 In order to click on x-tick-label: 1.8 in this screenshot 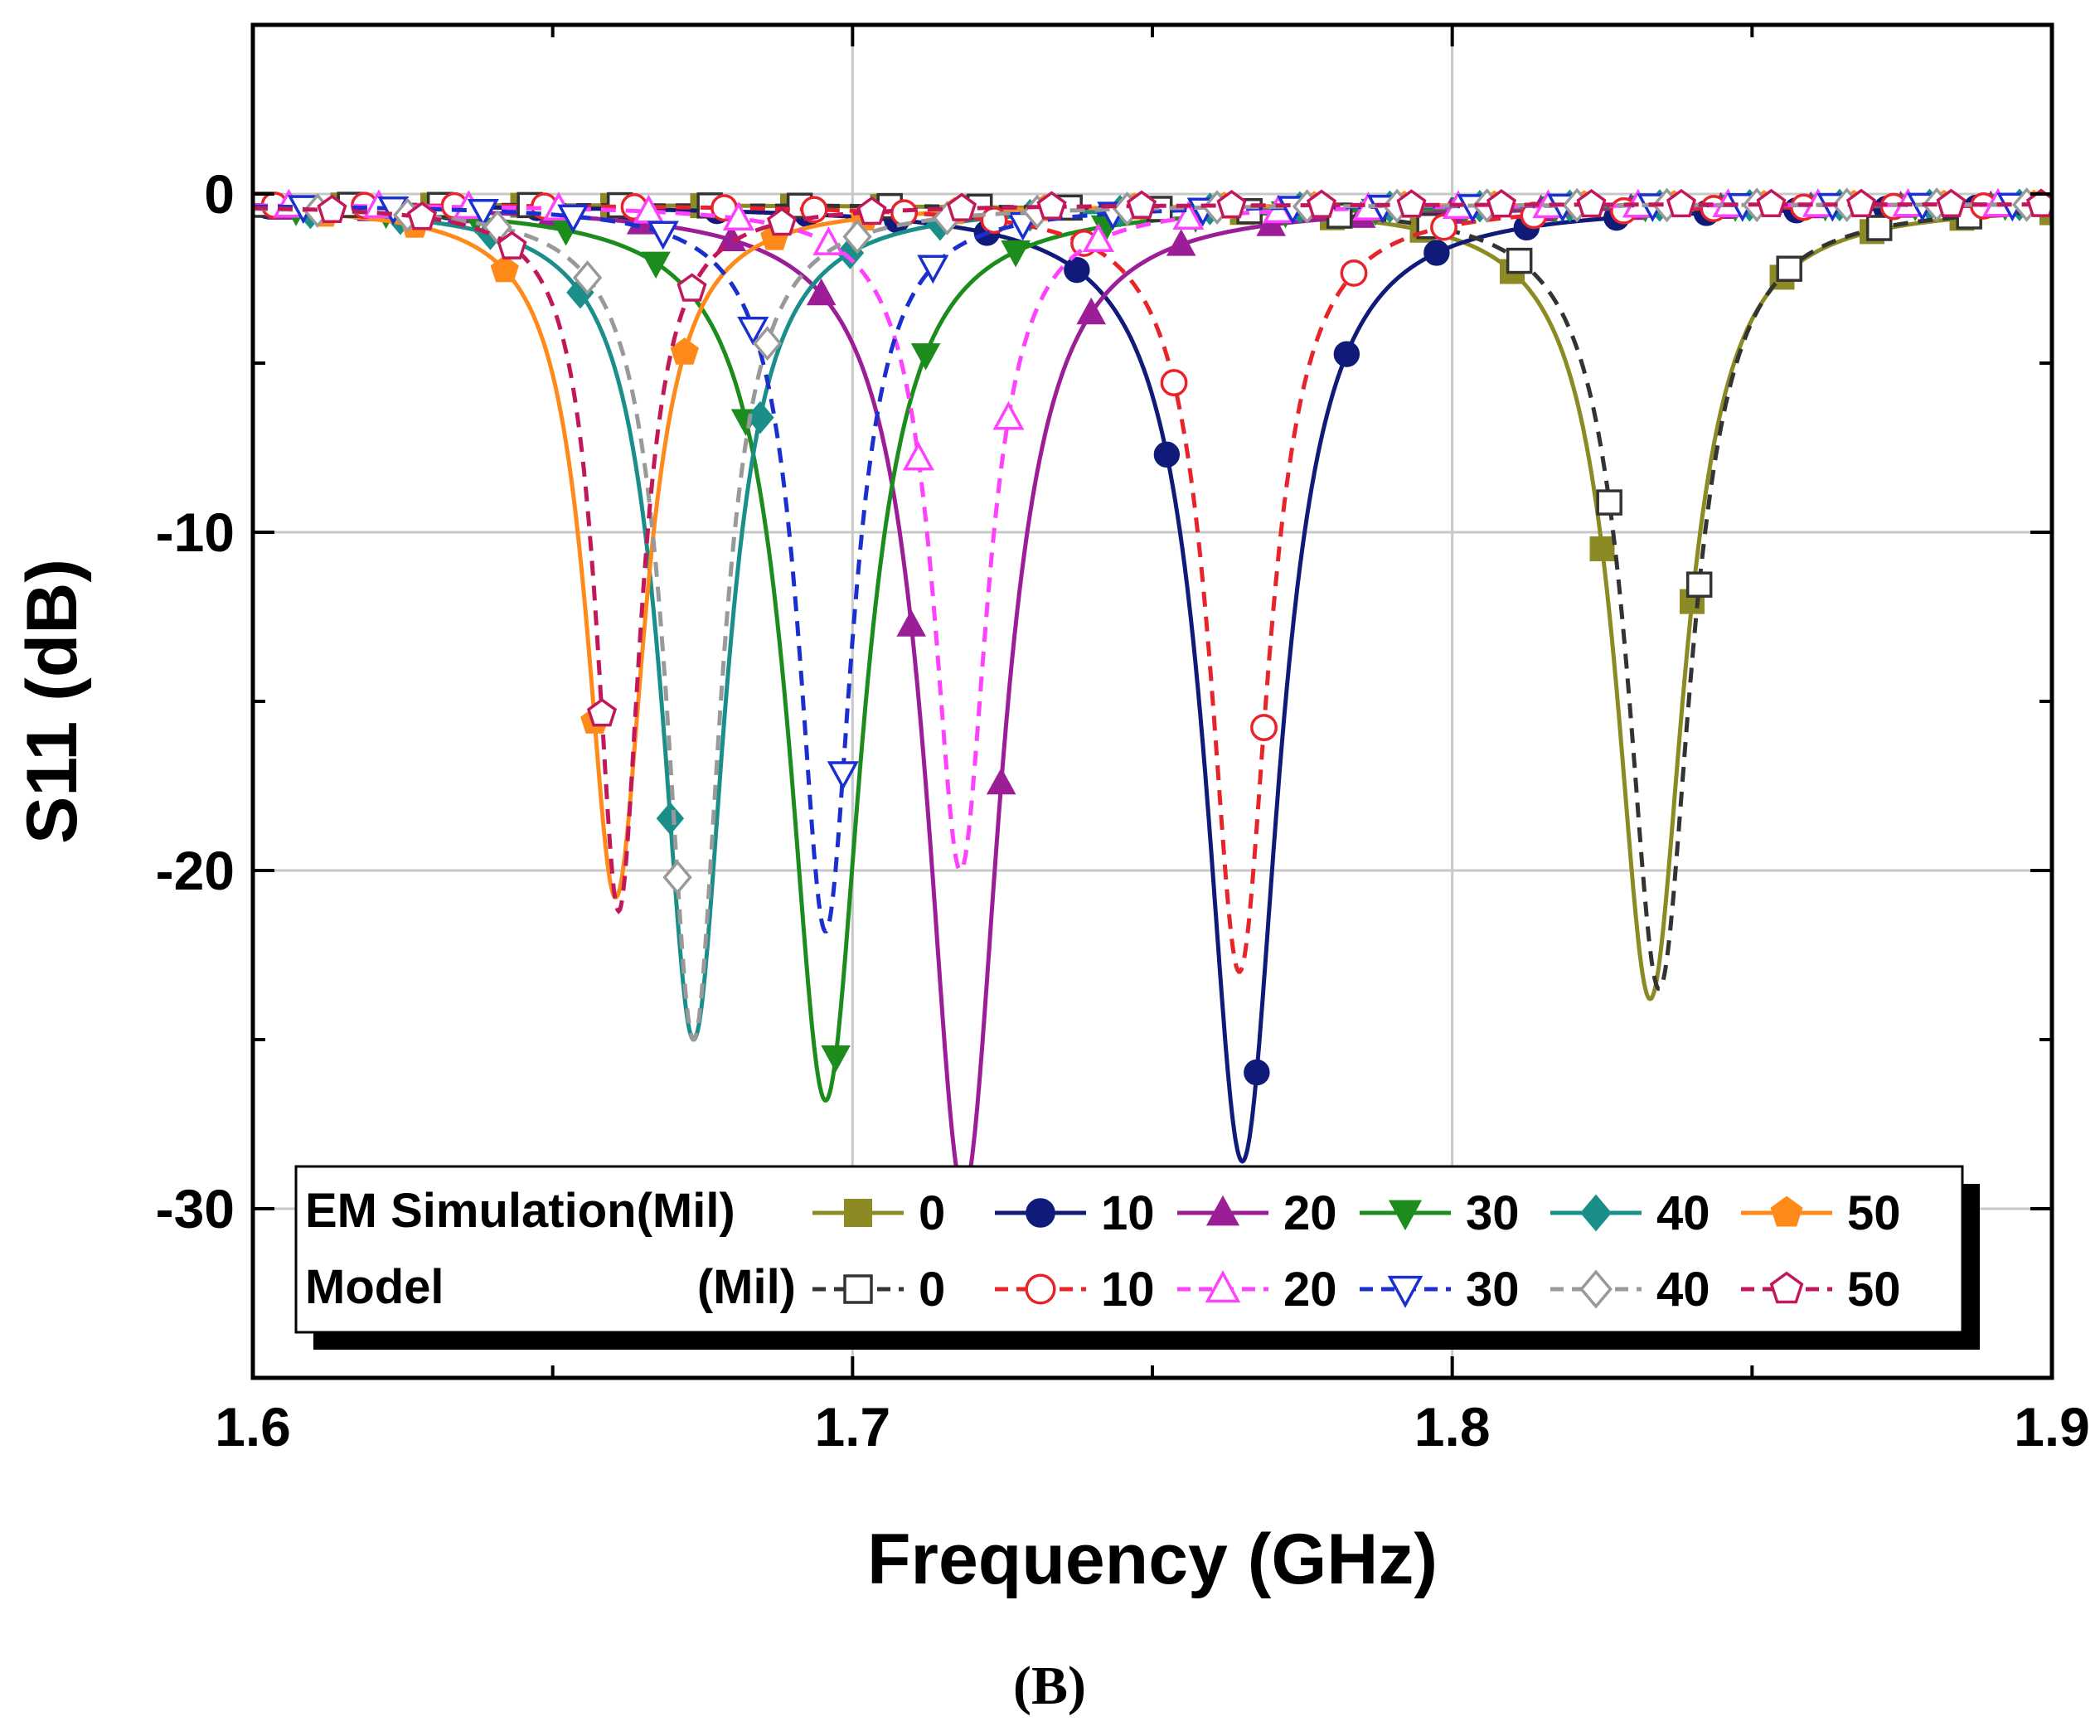, I will do `click(1452, 1426)`.